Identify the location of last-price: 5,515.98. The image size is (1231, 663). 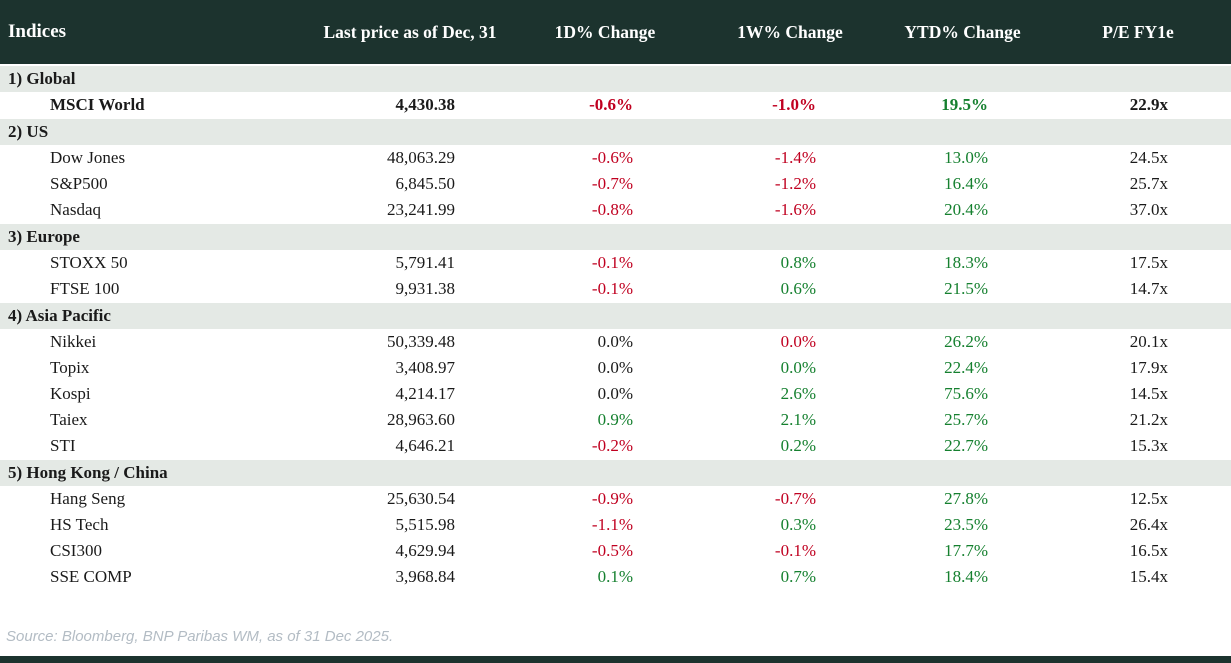
(410, 525).